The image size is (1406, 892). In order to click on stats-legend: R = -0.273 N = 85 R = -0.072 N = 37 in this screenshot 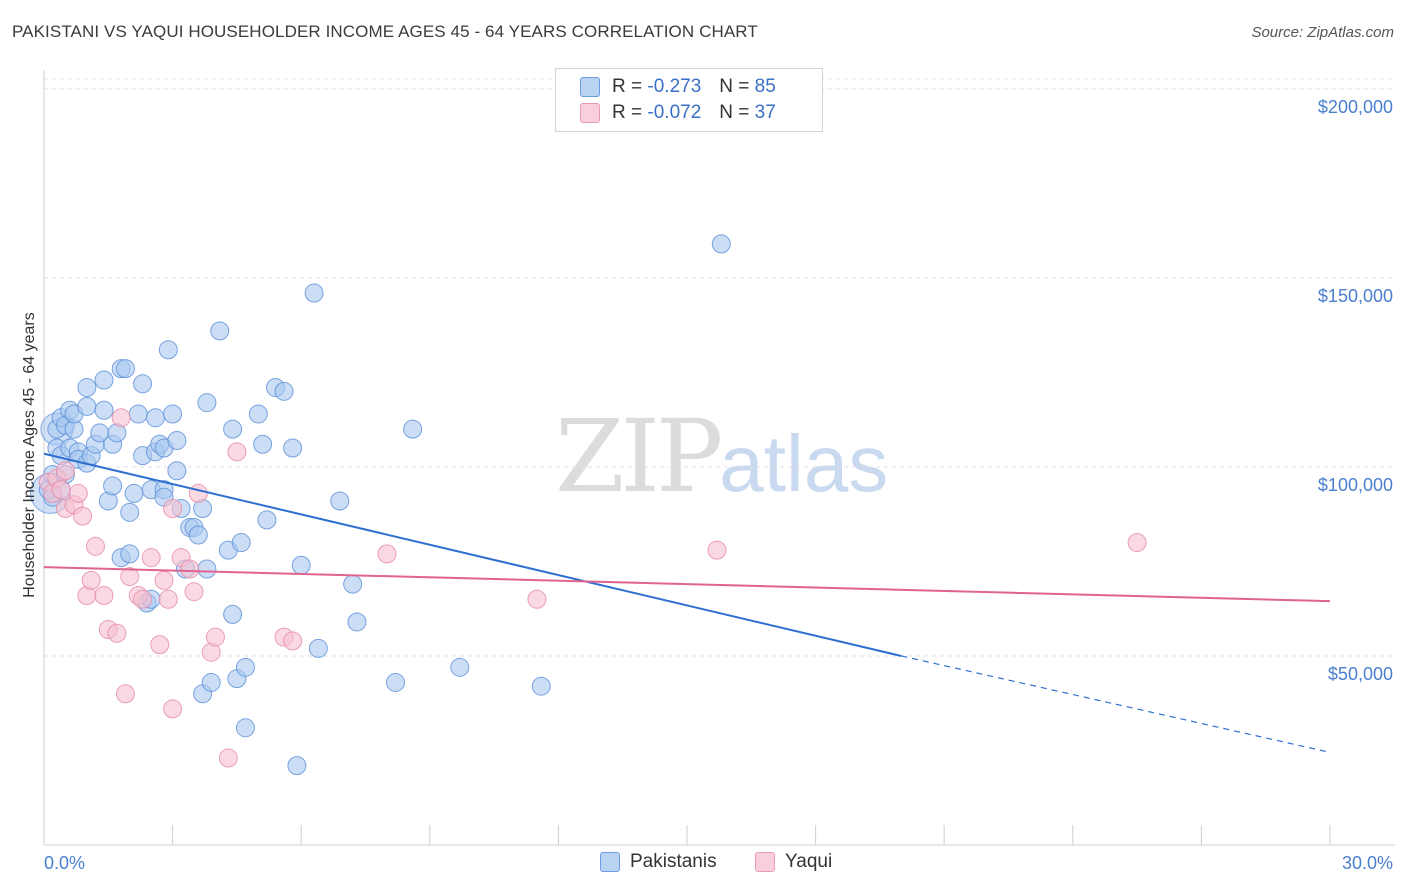, I will do `click(689, 100)`.